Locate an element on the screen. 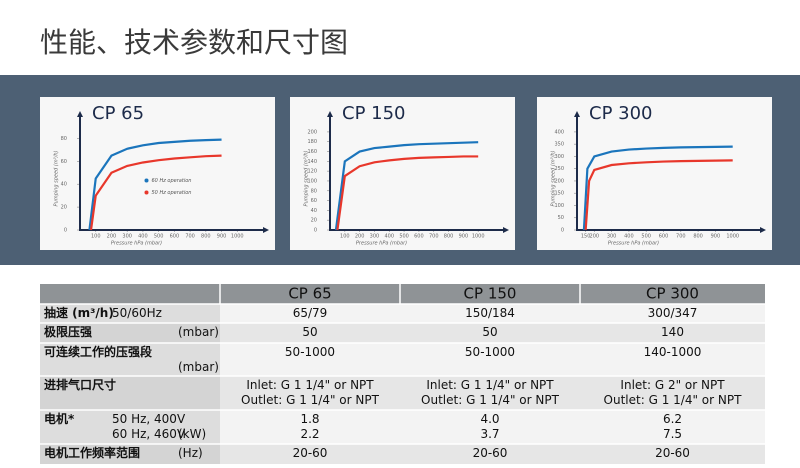  y-tick-label: 150 is located at coordinates (559, 194).